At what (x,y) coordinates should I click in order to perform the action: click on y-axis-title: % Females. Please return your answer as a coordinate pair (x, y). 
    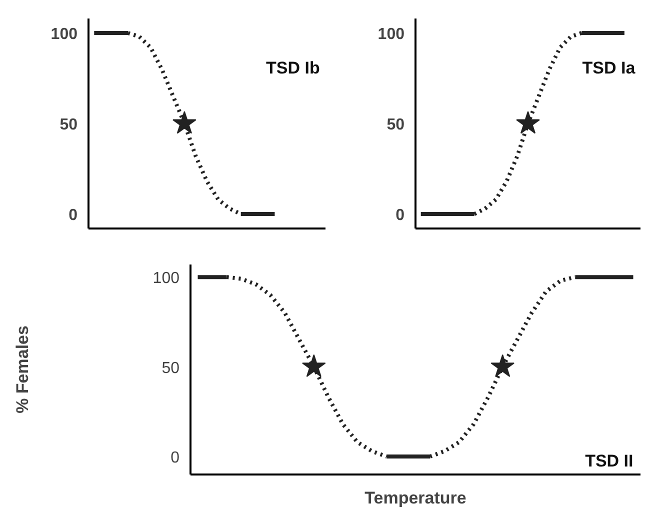
    Looking at the image, I should click on (22, 370).